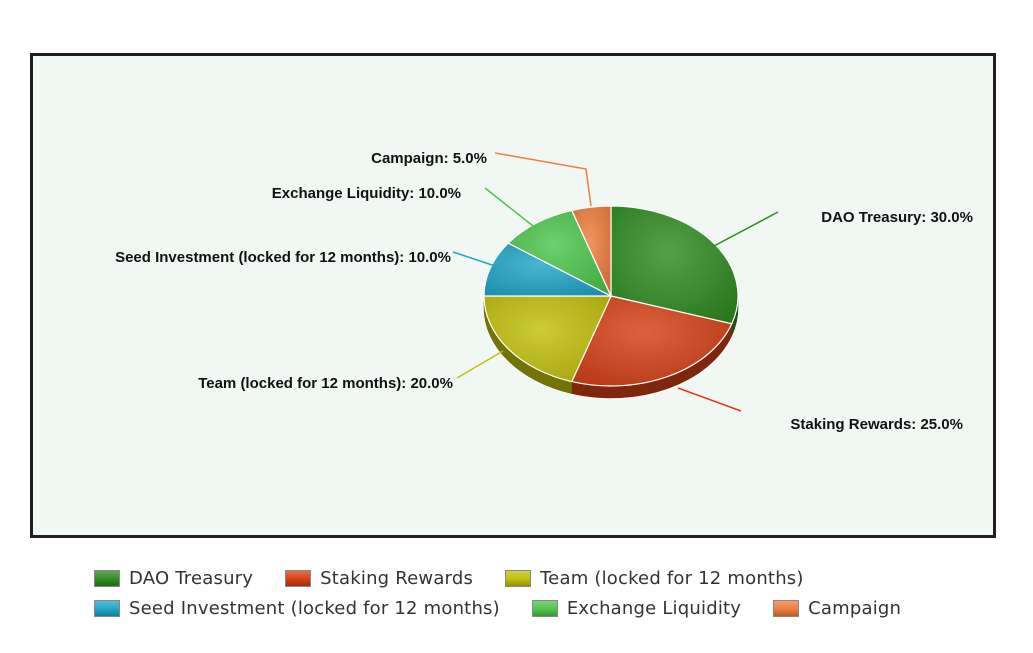 The width and height of the screenshot is (1033, 653). I want to click on legend-item-exchange-liquidity: Exchange Liquidity, so click(636, 608).